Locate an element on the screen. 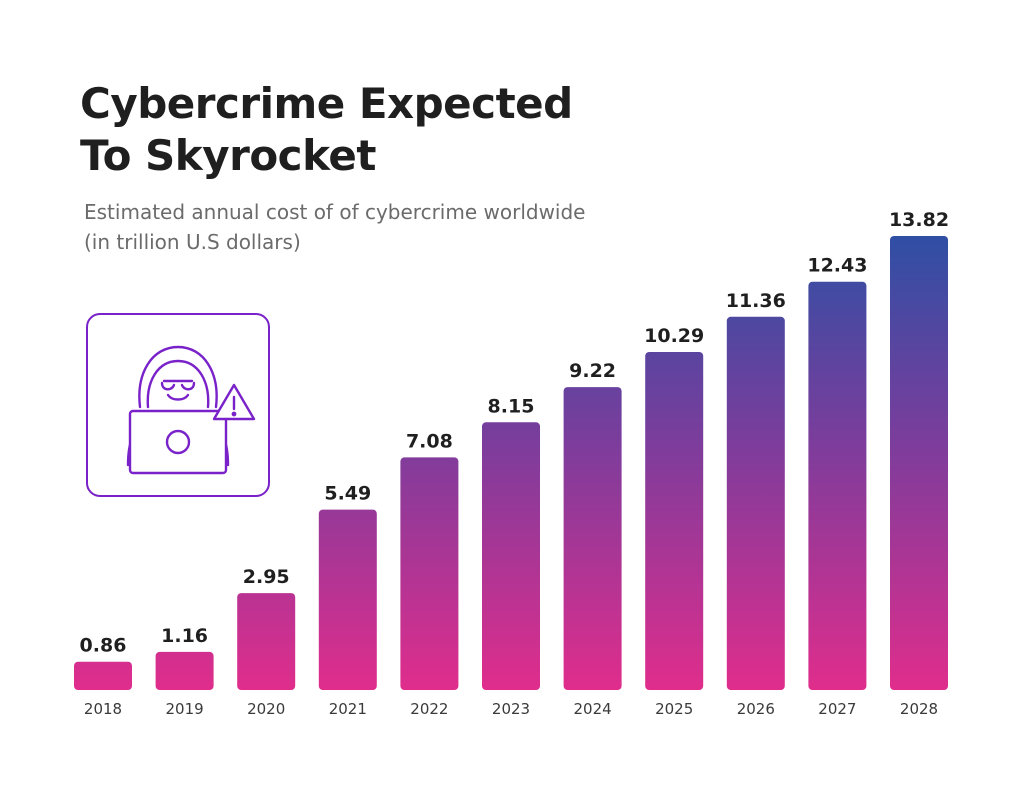 The height and width of the screenshot is (789, 1024). bar-2021 is located at coordinates (347, 599).